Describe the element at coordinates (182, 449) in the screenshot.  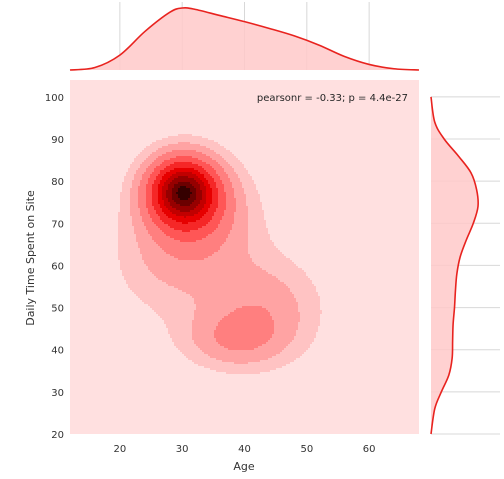
I see `x-tick-label: 30` at that location.